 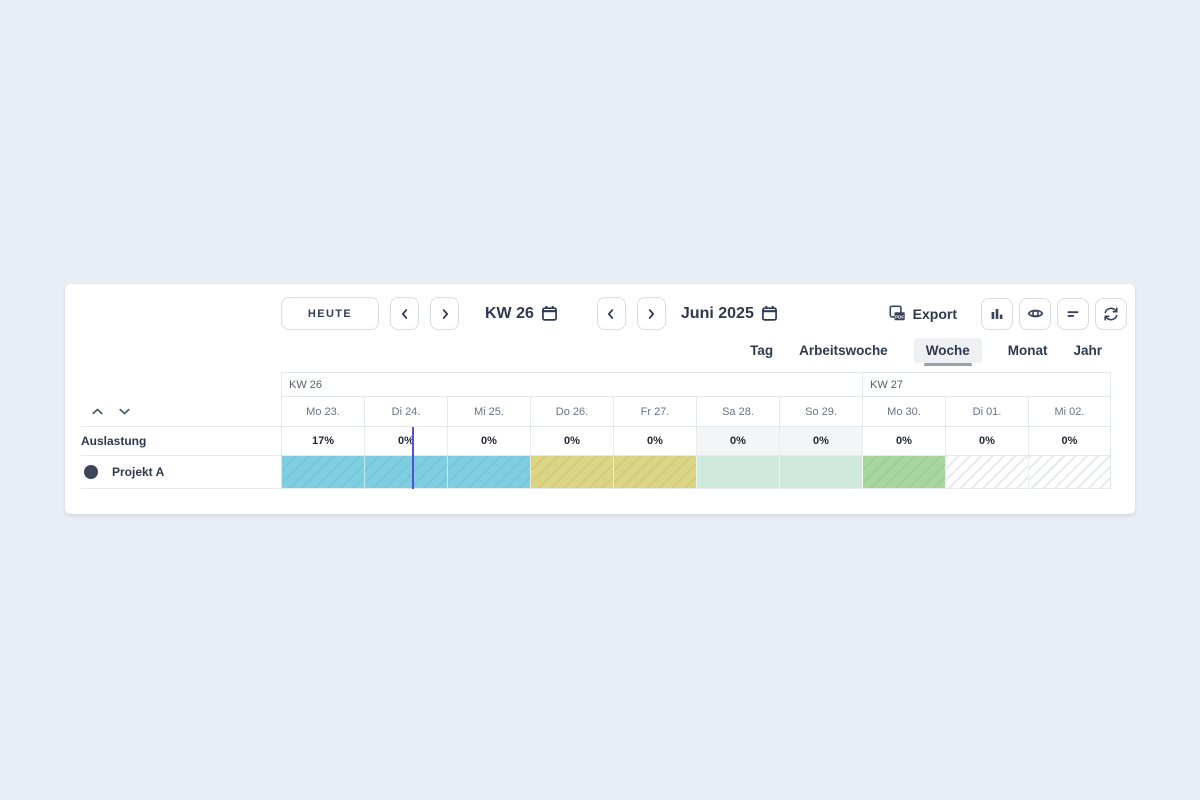 I want to click on week-group-kw26: KW 26, so click(x=571, y=384).